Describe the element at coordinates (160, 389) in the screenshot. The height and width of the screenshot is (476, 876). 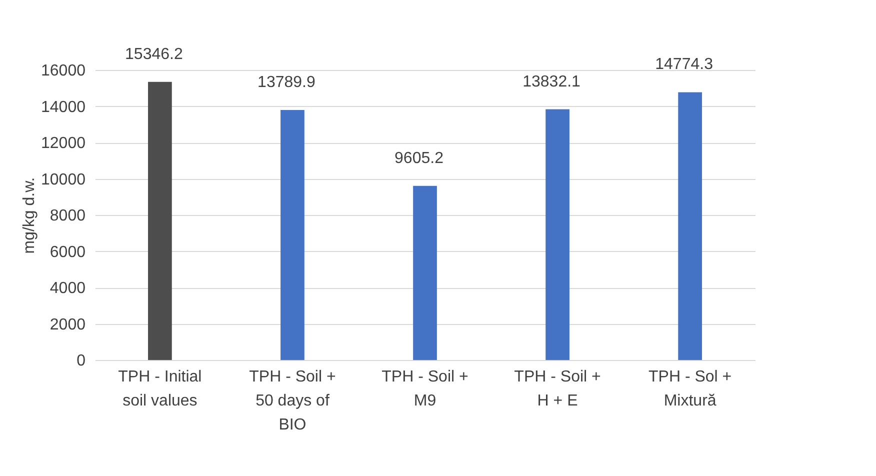
I see `x-tick-label: TPH - Initial soil values` at that location.